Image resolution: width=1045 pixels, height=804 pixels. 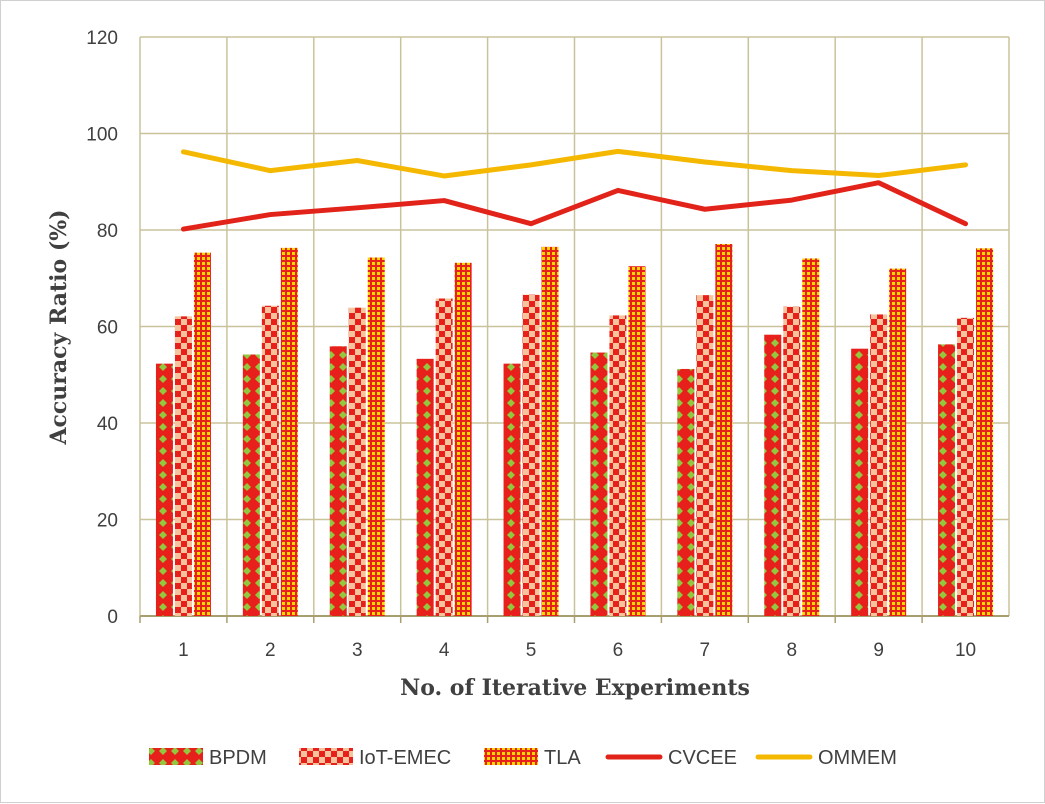 I want to click on x-tick-label: 10, so click(x=965, y=650).